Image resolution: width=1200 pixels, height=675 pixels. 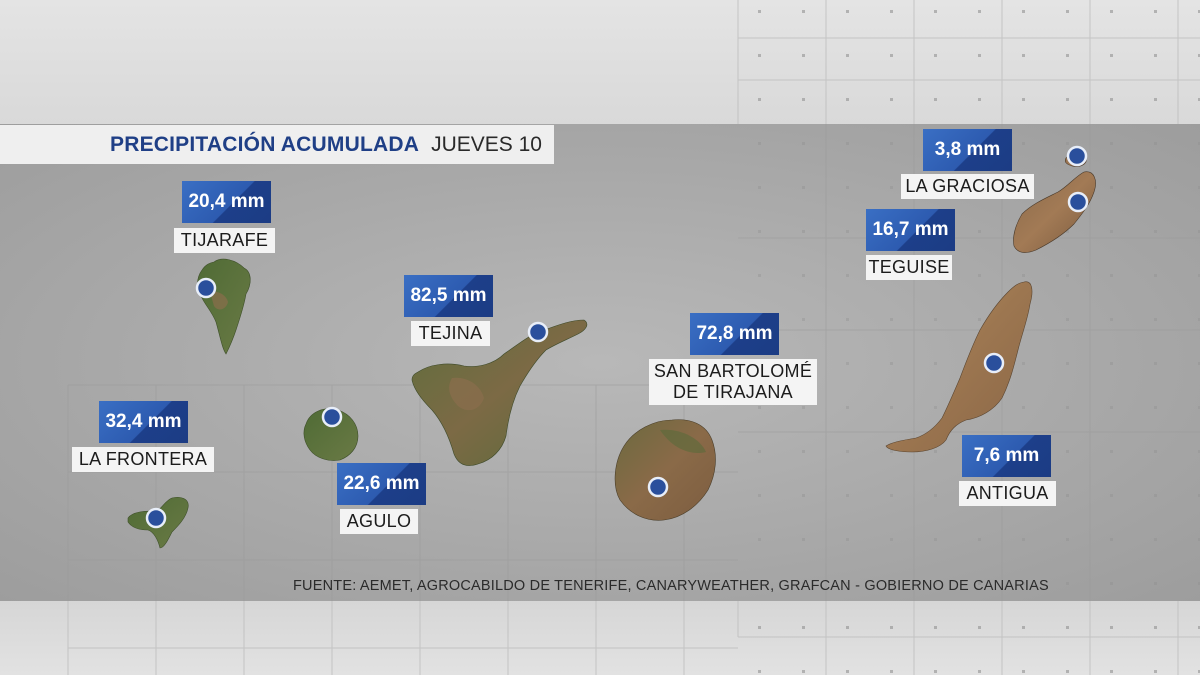 I want to click on value-la-frontera: 32,4 mm, so click(x=143, y=422).